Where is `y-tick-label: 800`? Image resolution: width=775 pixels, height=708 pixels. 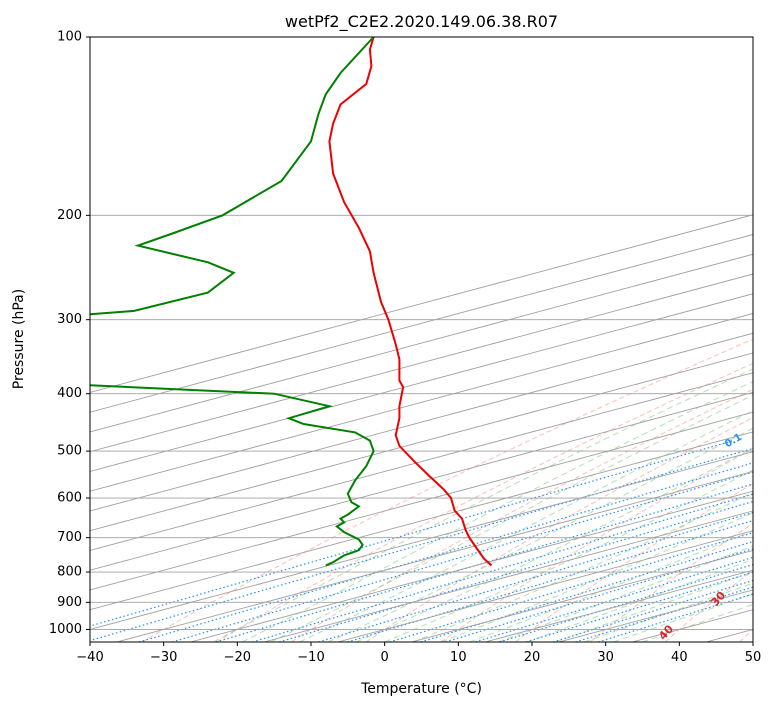
y-tick-label: 800 is located at coordinates (69, 572).